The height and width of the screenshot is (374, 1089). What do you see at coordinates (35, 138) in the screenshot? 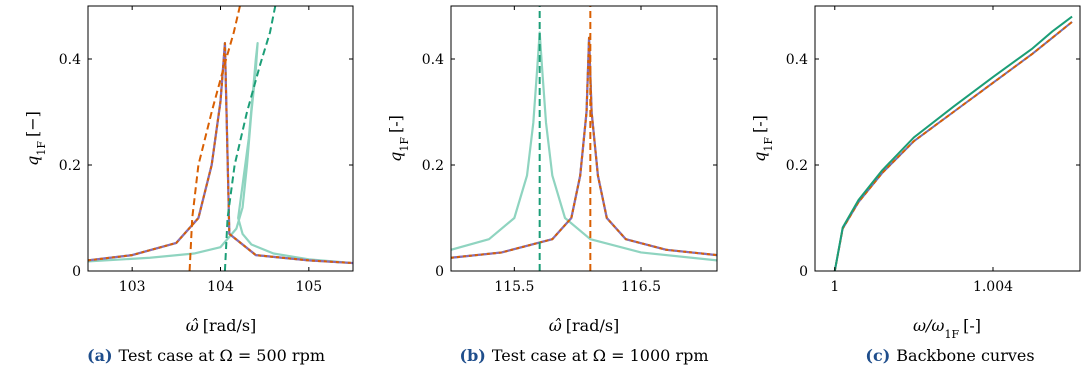
I see `y-axis-label: q1F [−]` at bounding box center [35, 138].